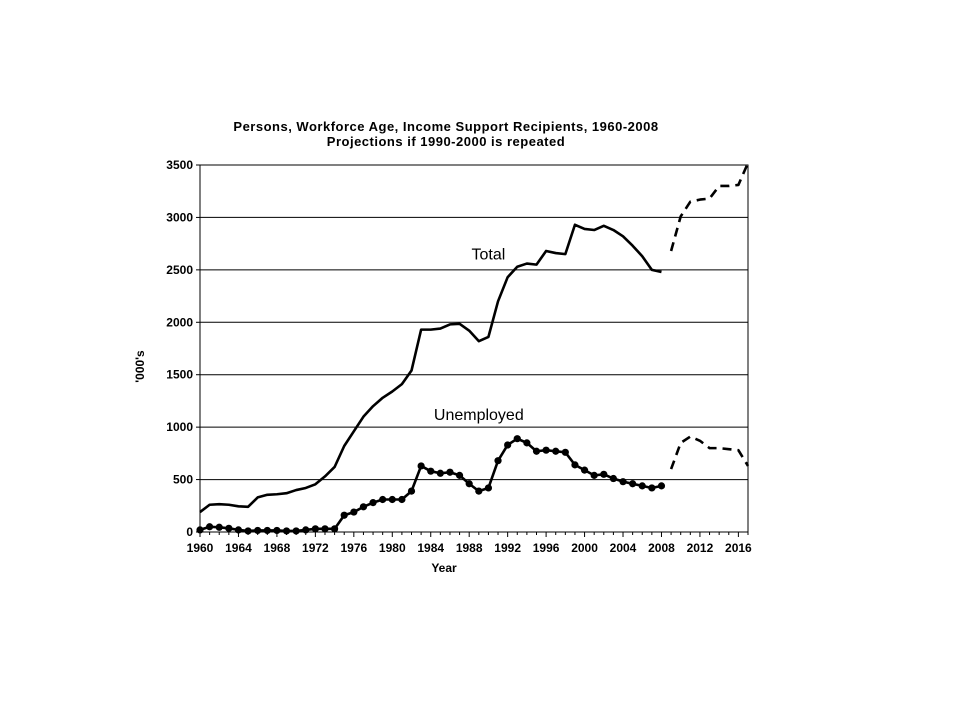  I want to click on annotation-label: Total, so click(489, 254).